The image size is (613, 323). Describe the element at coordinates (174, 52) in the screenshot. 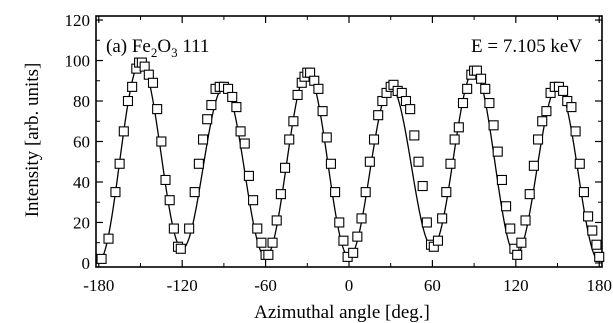

I see `sample-sub-2: 3` at that location.